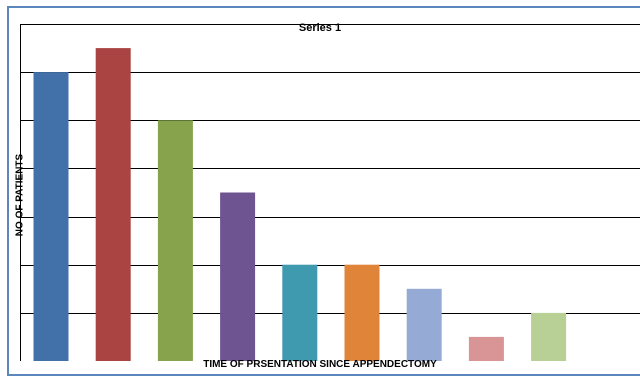 The height and width of the screenshot is (376, 640). What do you see at coordinates (320, 28) in the screenshot?
I see `chart-title: Series 1` at bounding box center [320, 28].